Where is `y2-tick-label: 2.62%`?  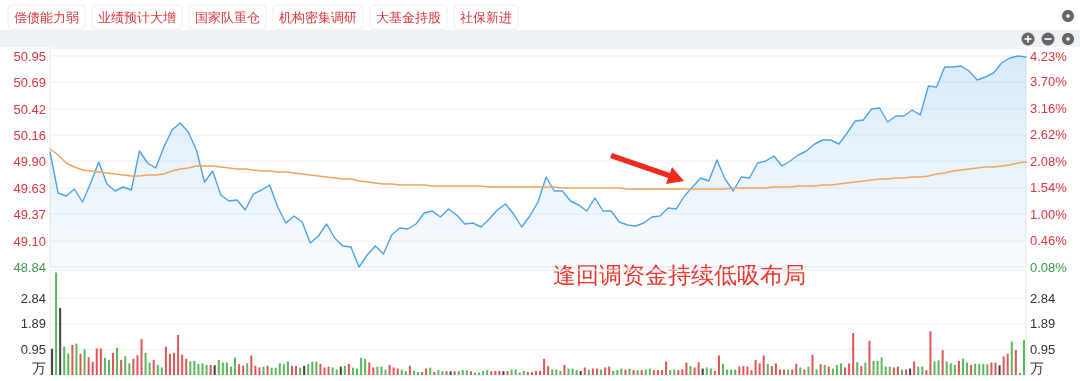
y2-tick-label: 2.62% is located at coordinates (1049, 135).